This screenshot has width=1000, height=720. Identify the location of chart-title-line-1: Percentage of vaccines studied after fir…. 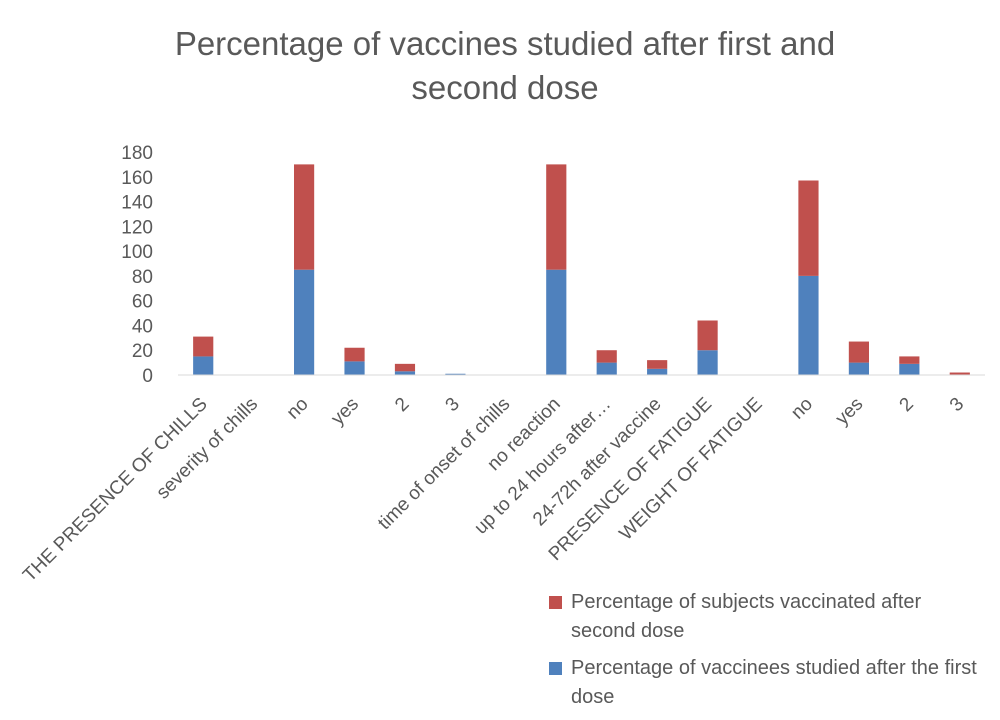
(505, 43).